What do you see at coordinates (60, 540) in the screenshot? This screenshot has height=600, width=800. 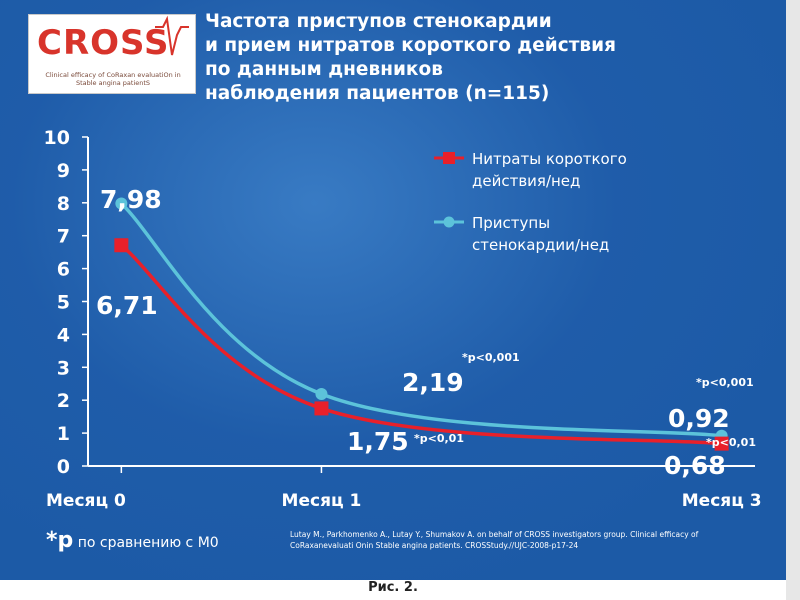 I see `footnote-star-p: *p` at bounding box center [60, 540].